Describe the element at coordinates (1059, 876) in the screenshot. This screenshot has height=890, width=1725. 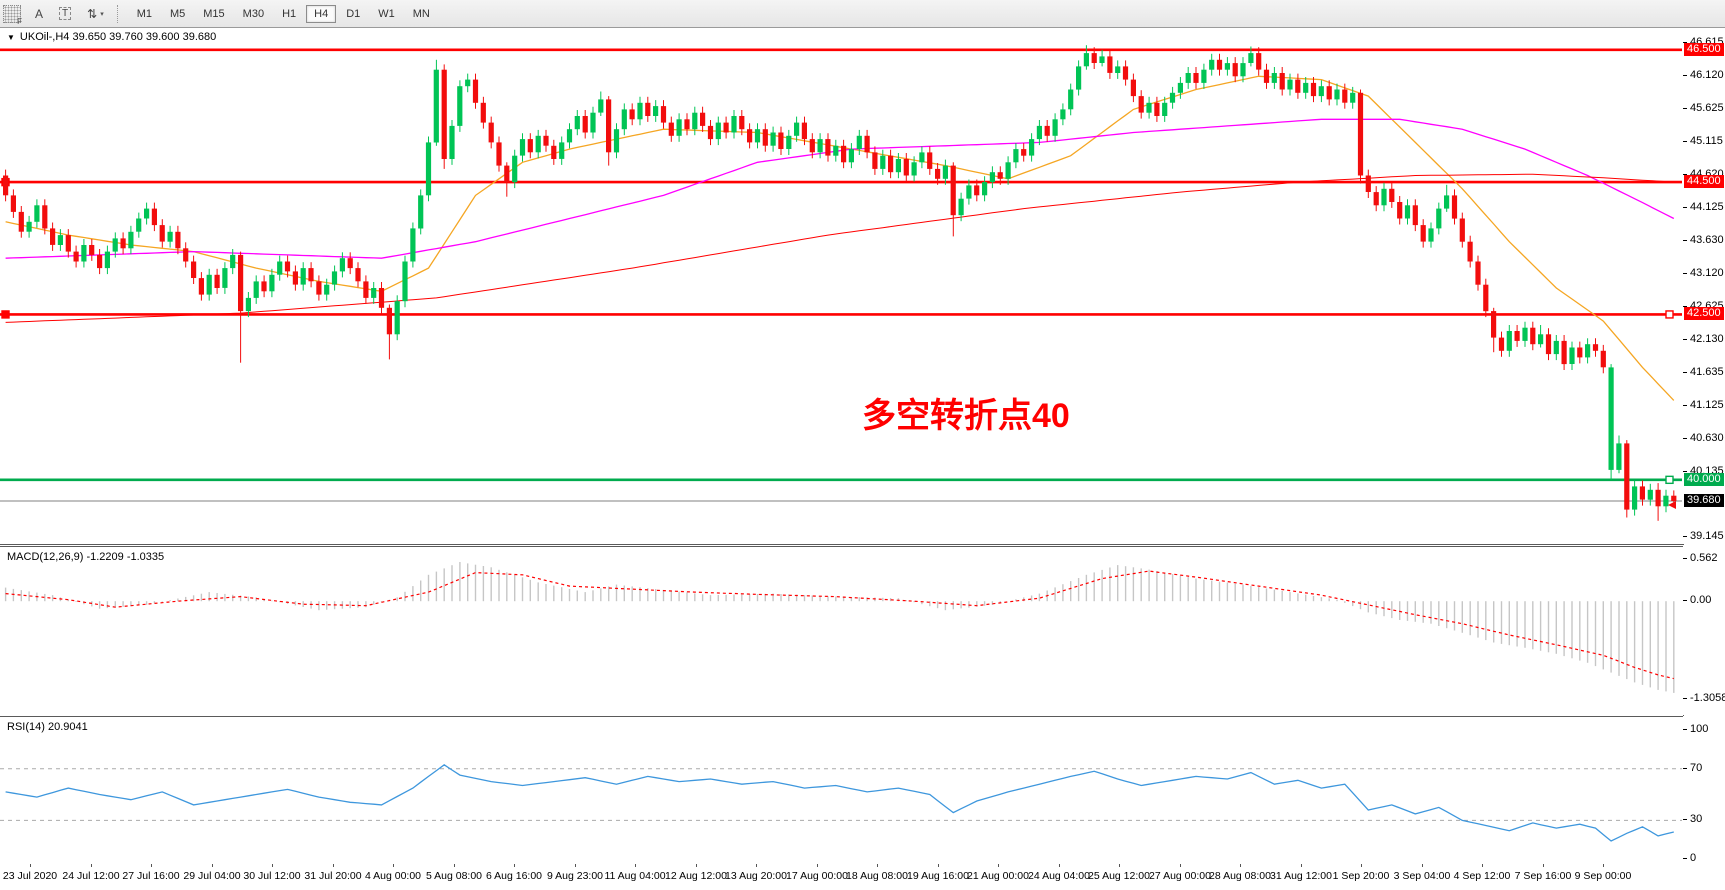
I see `date-label: 24 Aug 04:00` at that location.